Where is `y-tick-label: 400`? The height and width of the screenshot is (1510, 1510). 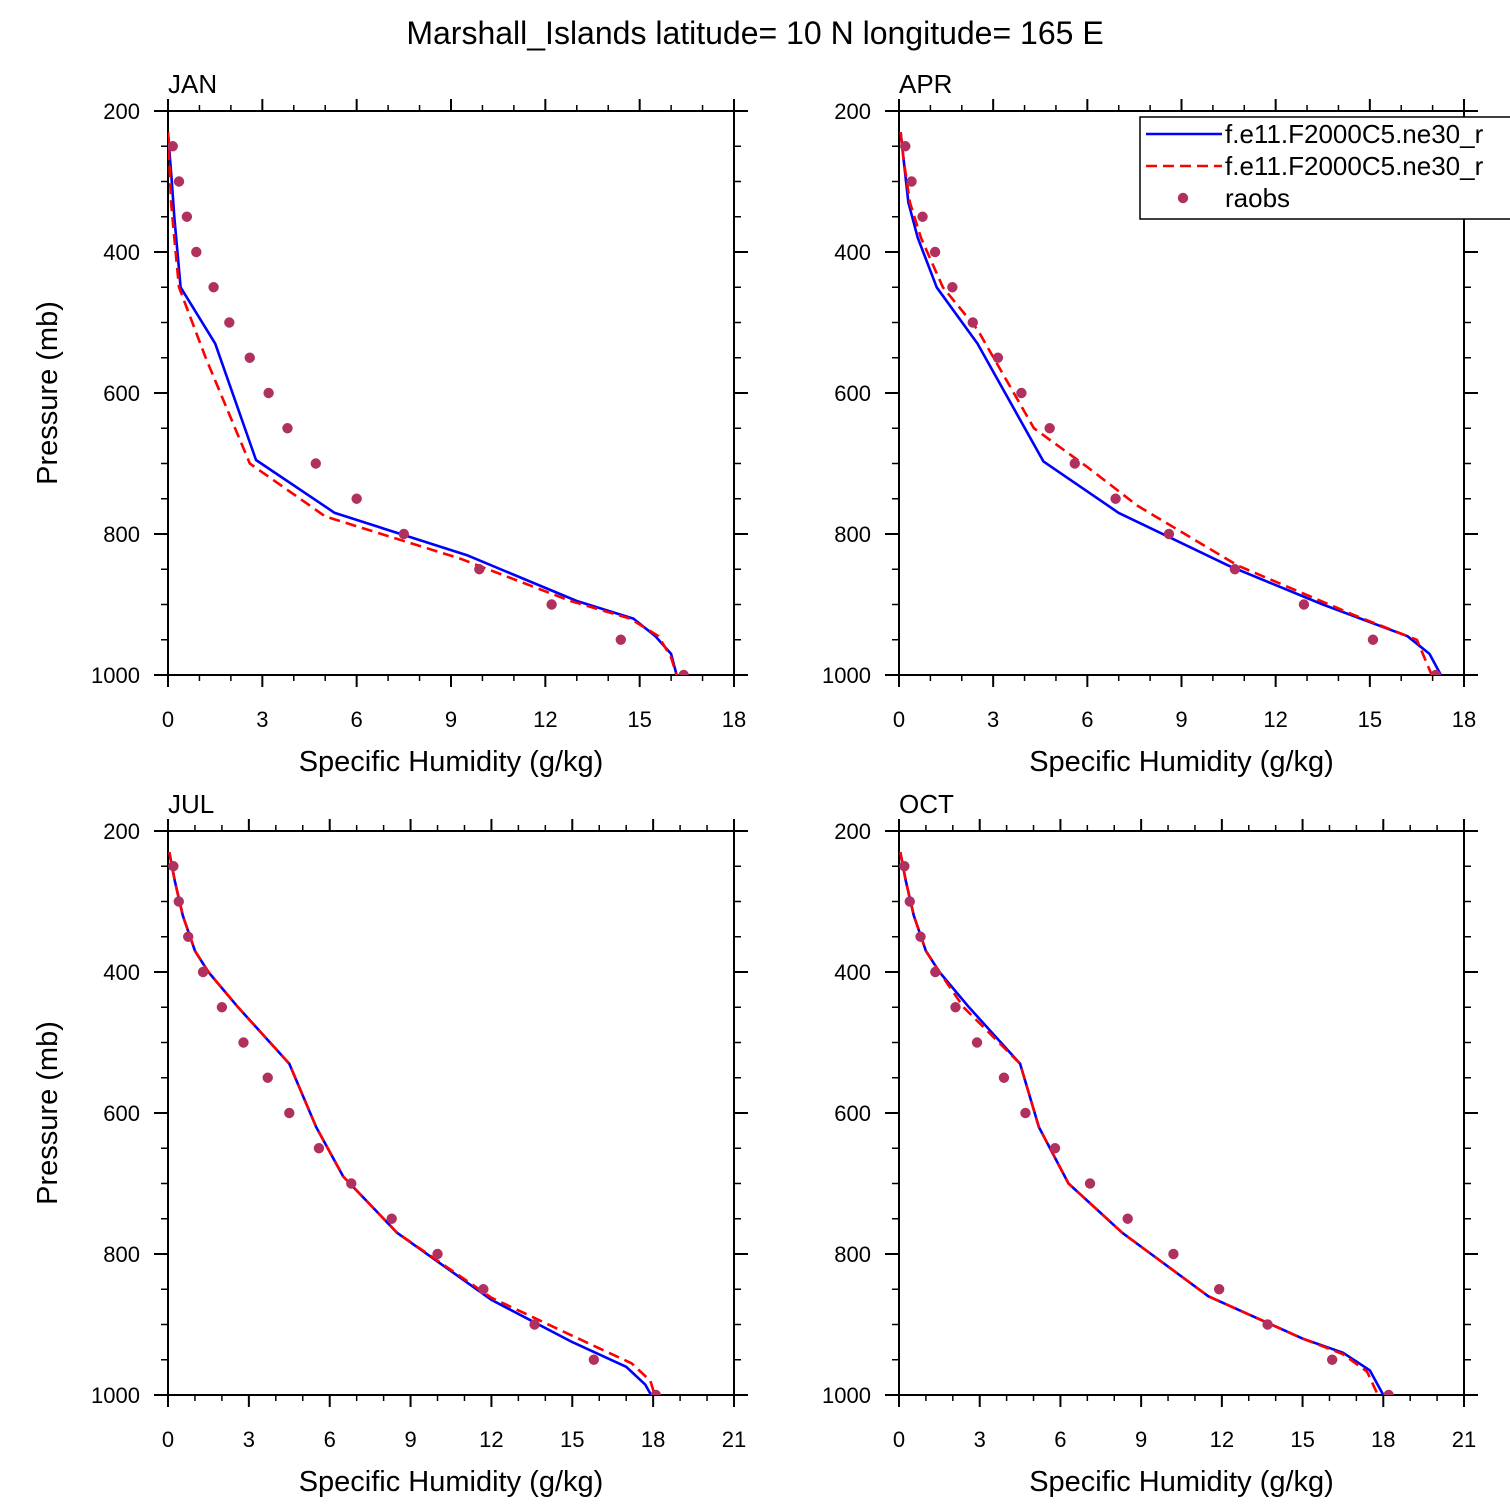
y-tick-label: 400 is located at coordinates (852, 972).